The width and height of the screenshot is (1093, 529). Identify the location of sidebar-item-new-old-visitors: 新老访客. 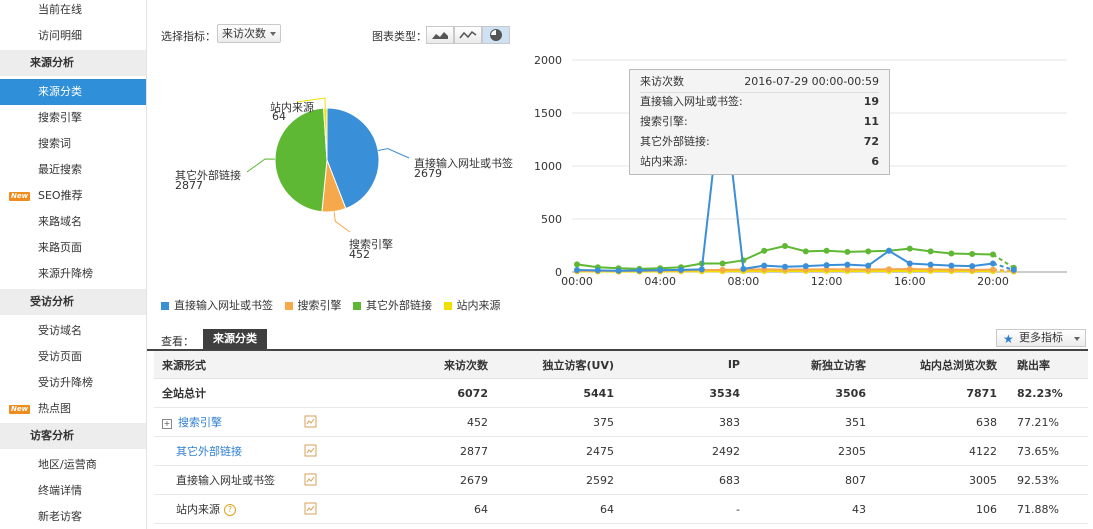
(73, 516).